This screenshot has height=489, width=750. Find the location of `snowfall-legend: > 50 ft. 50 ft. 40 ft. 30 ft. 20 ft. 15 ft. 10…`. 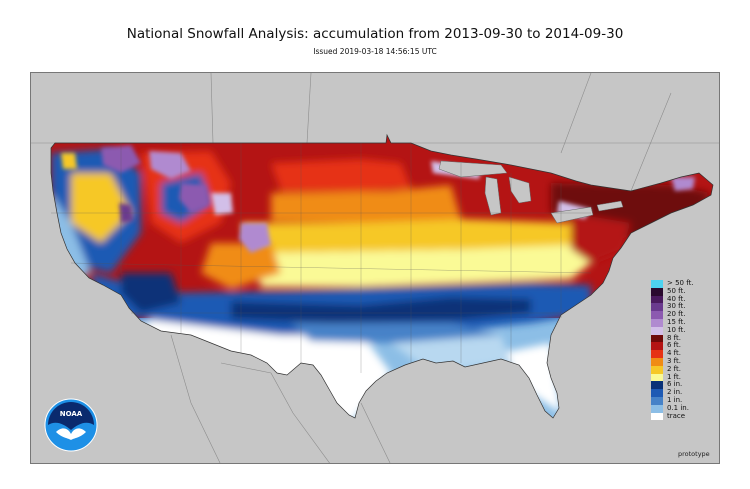

snowfall-legend: > 50 ft. 50 ft. 40 ft. 30 ft. 20 ft. 15 ft. 10… is located at coordinates (681, 350).